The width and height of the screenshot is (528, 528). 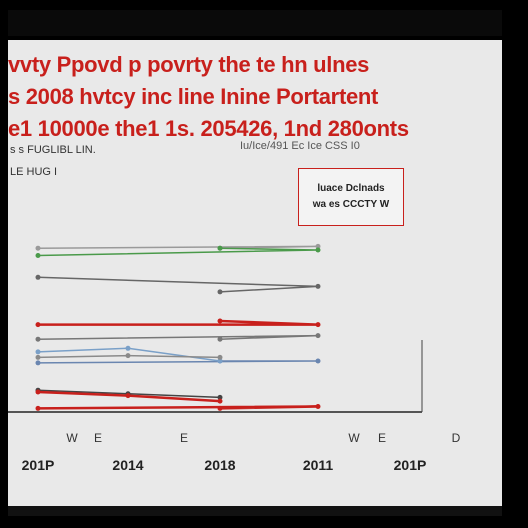 I want to click on axis-mark-label: D, so click(x=456, y=438).